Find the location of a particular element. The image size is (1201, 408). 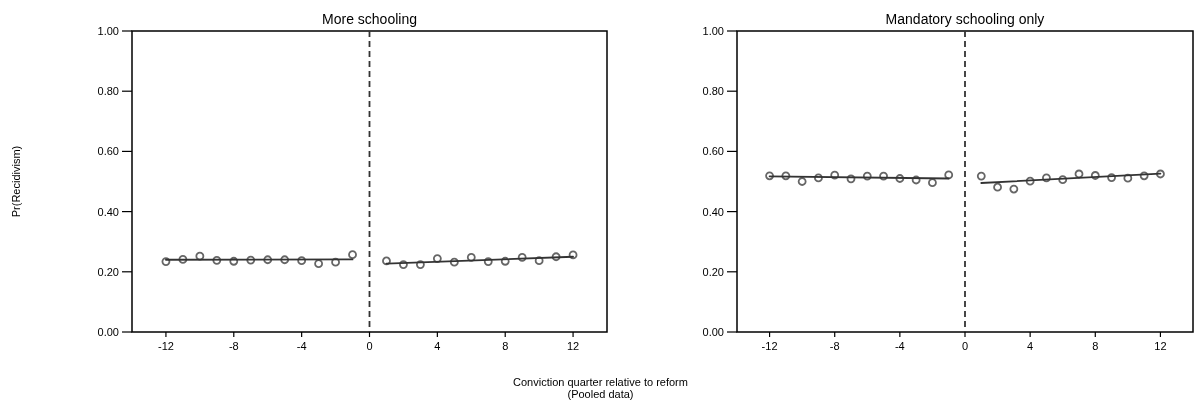

text: (Pooled data) is located at coordinates (600, 394).